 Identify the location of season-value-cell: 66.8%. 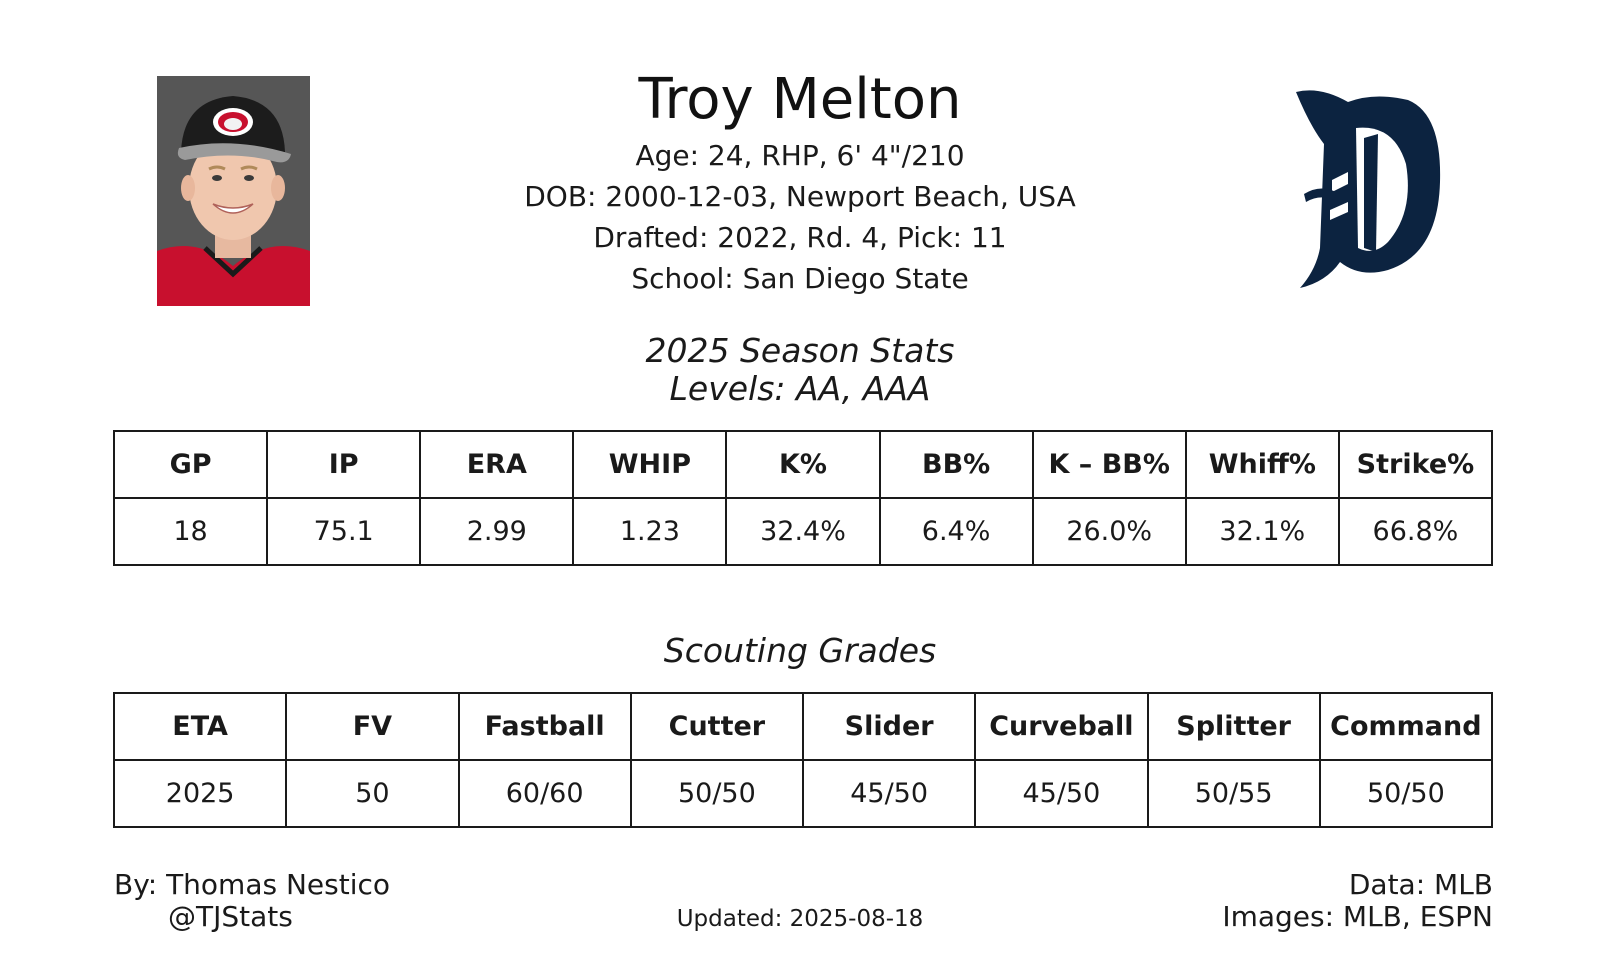
(1415, 531).